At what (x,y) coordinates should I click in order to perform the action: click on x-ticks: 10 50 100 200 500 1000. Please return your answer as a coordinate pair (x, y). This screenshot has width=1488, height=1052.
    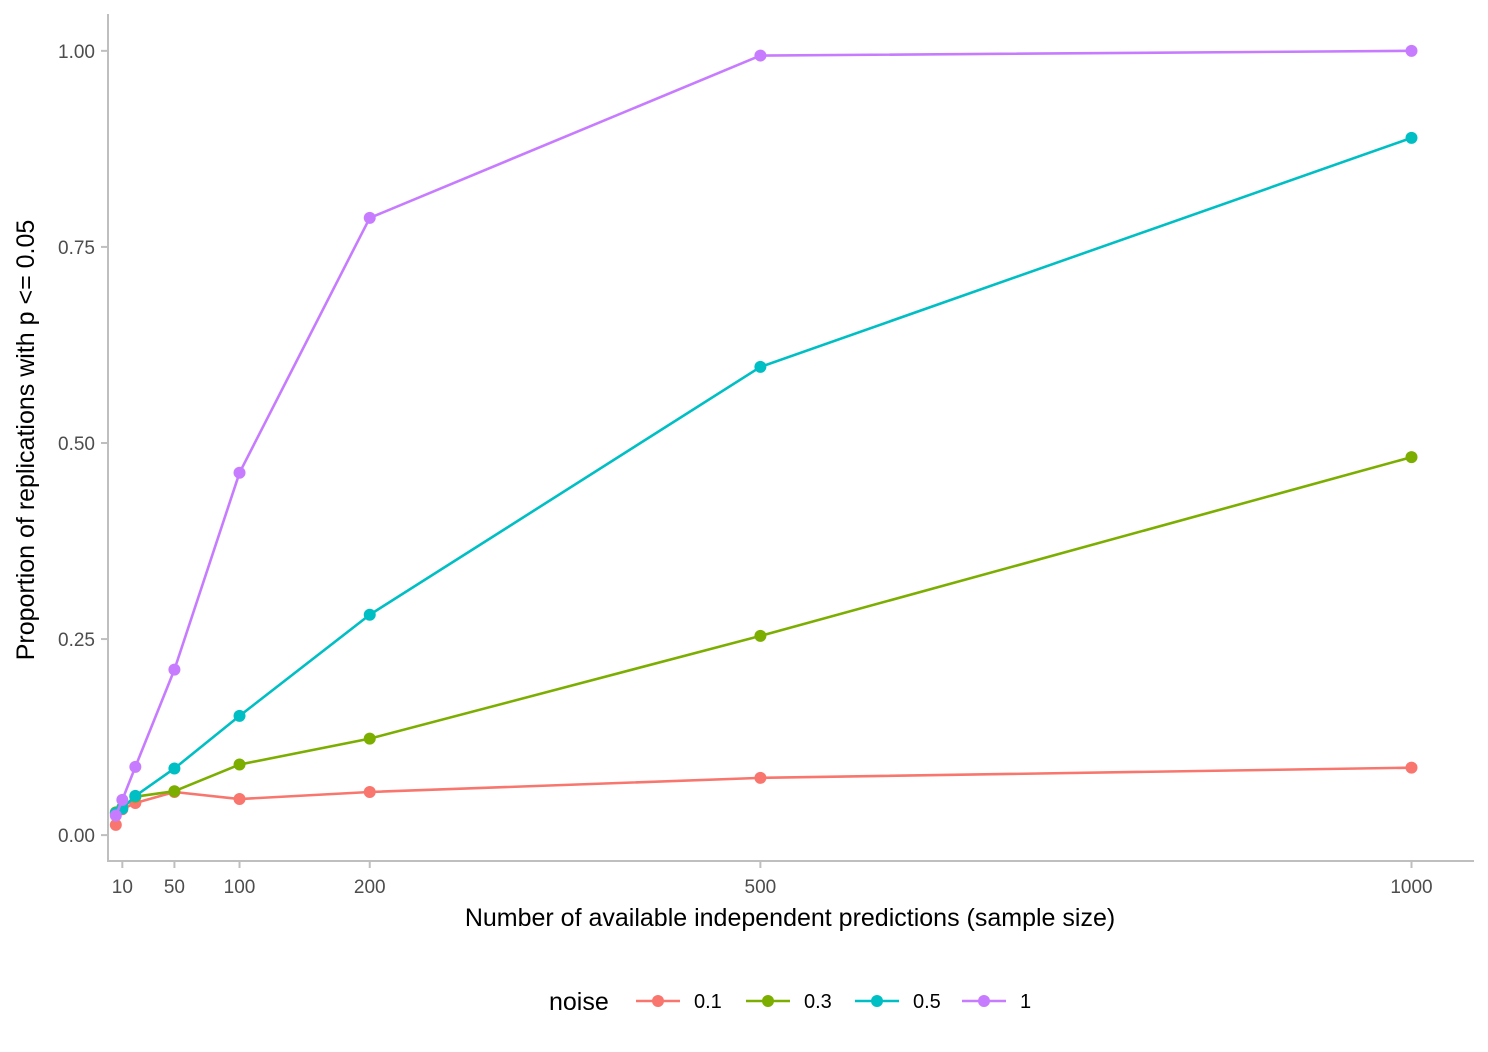
    Looking at the image, I should click on (772, 879).